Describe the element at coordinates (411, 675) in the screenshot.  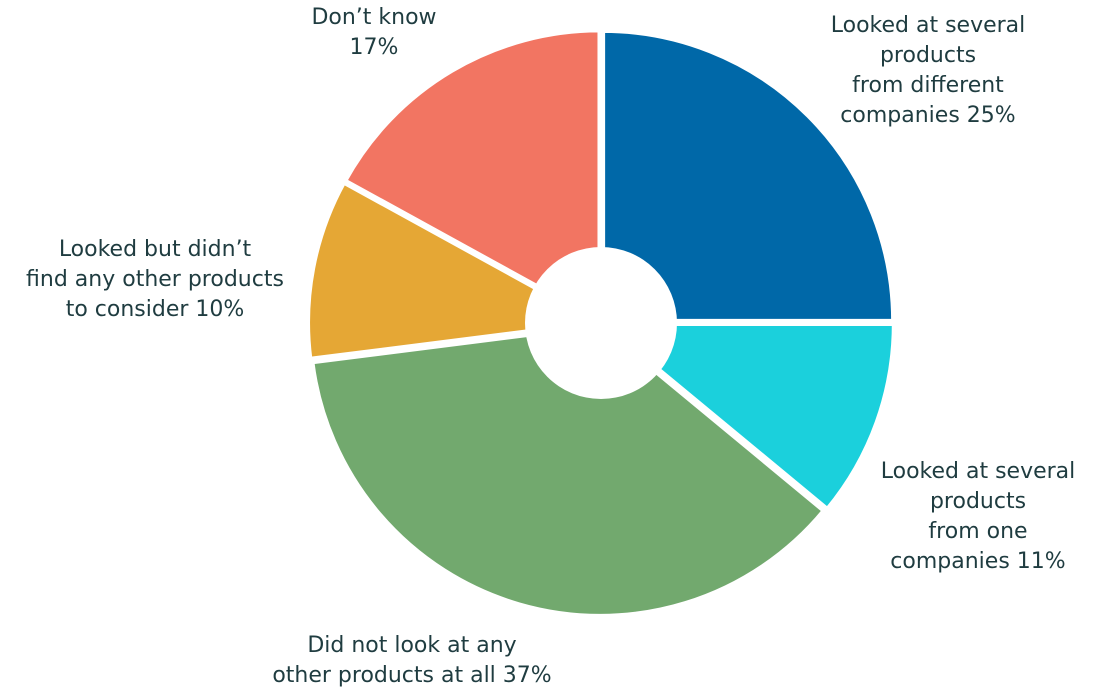
I see `slice-label-3-line-2: other products at all 37%` at that location.